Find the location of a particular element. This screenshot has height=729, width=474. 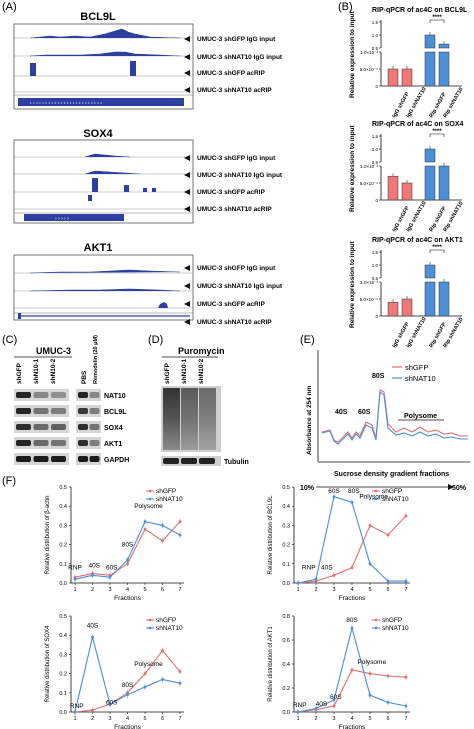

protein-label: BCL9L is located at coordinates (115, 412).